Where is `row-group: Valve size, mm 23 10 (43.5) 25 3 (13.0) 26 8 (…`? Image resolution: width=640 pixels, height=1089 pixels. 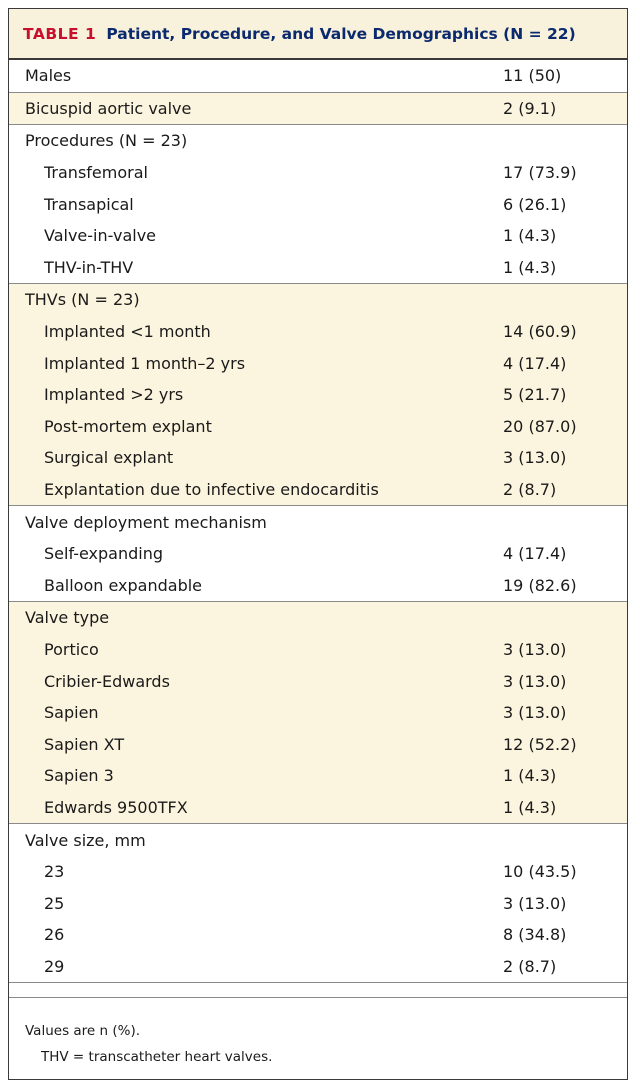
row-group: Valve size, mm 23 10 (43.5) 25 3 (13.0) 26 8 (… is located at coordinates (318, 904).